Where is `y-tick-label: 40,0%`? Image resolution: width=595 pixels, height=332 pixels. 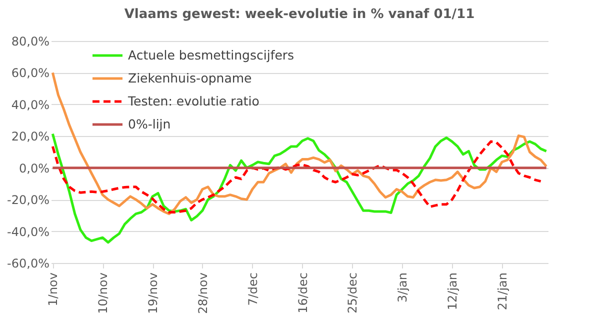
y-tick-label: 40,0% is located at coordinates (30, 105).